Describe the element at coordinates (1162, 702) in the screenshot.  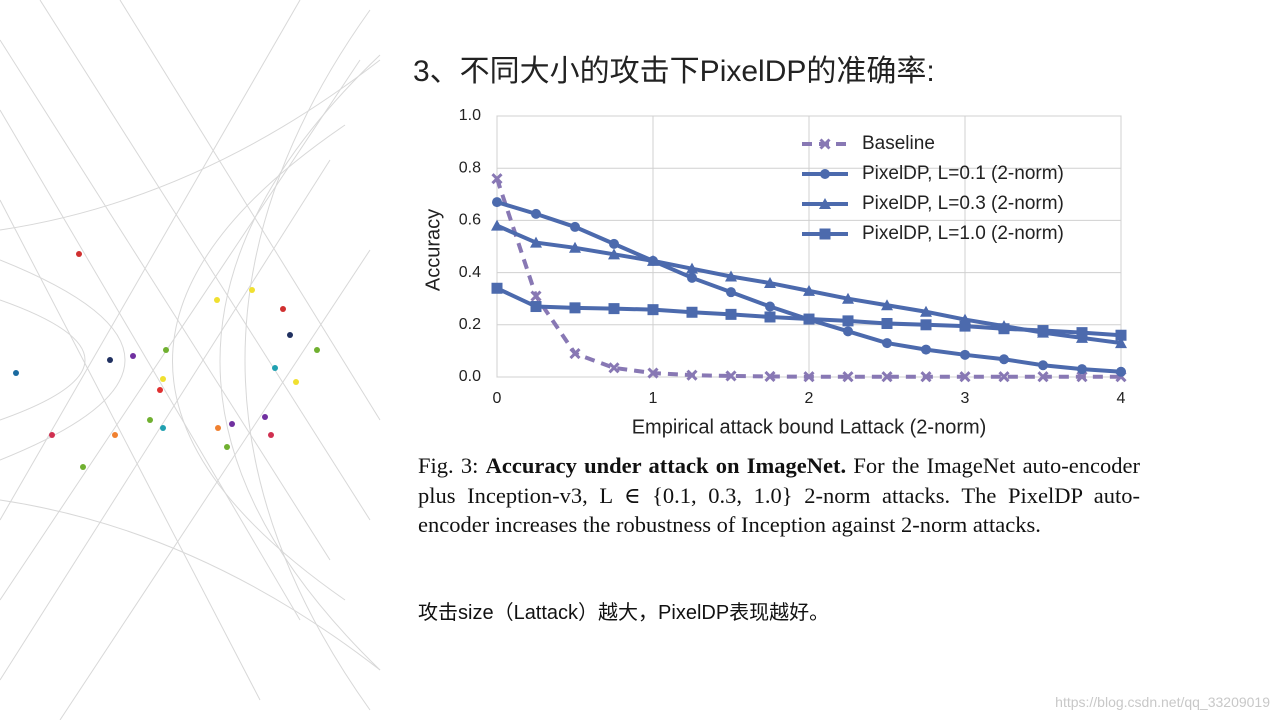
I see `watermark: https://blog.csdn.net/qq_33209019` at that location.